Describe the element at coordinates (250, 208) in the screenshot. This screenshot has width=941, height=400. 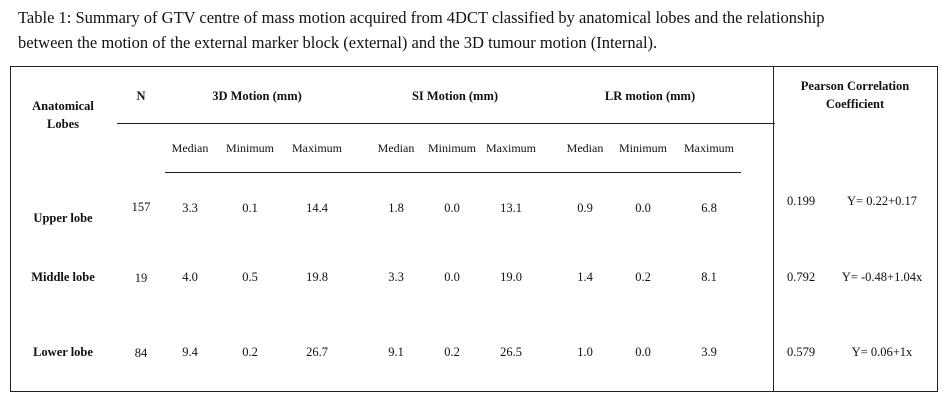
I see `row-upper-3d-minimum: 0.1` at that location.